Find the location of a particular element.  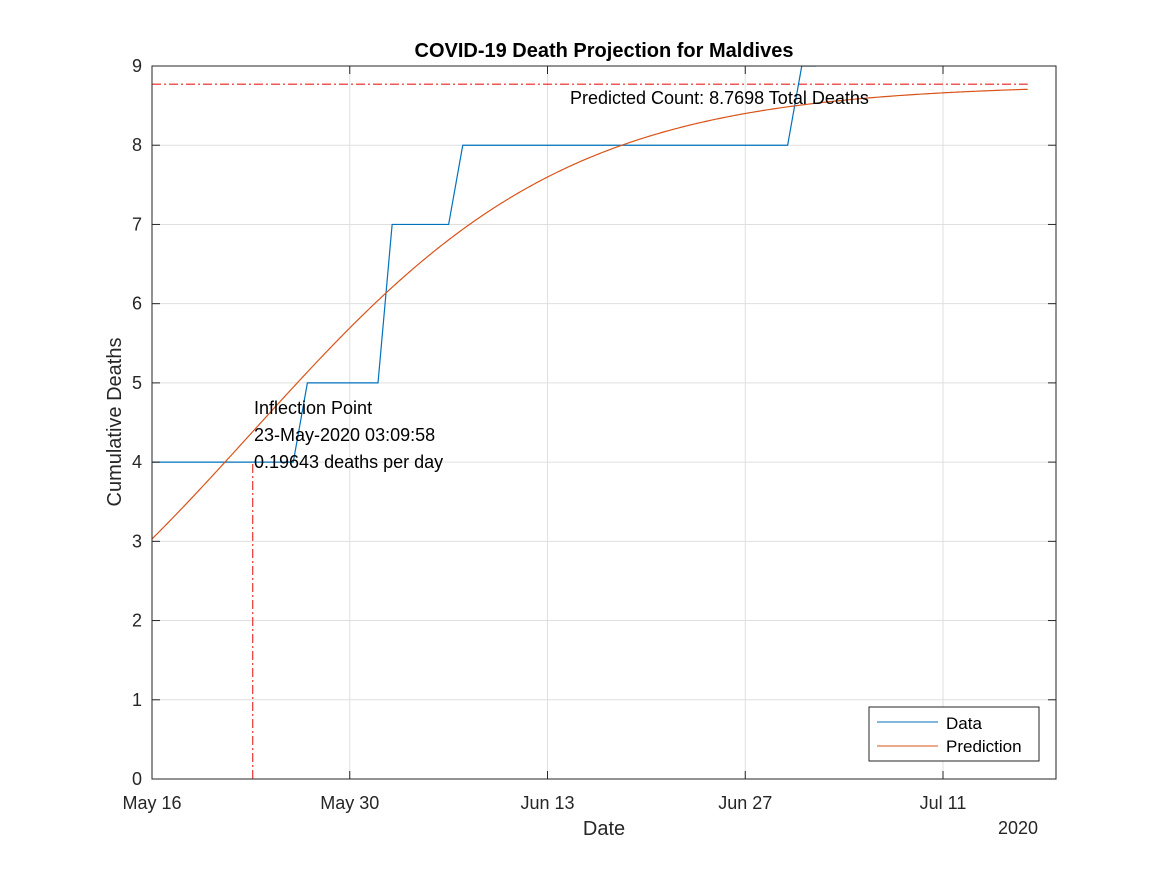

y-tick-label: 1 is located at coordinates (137, 700).